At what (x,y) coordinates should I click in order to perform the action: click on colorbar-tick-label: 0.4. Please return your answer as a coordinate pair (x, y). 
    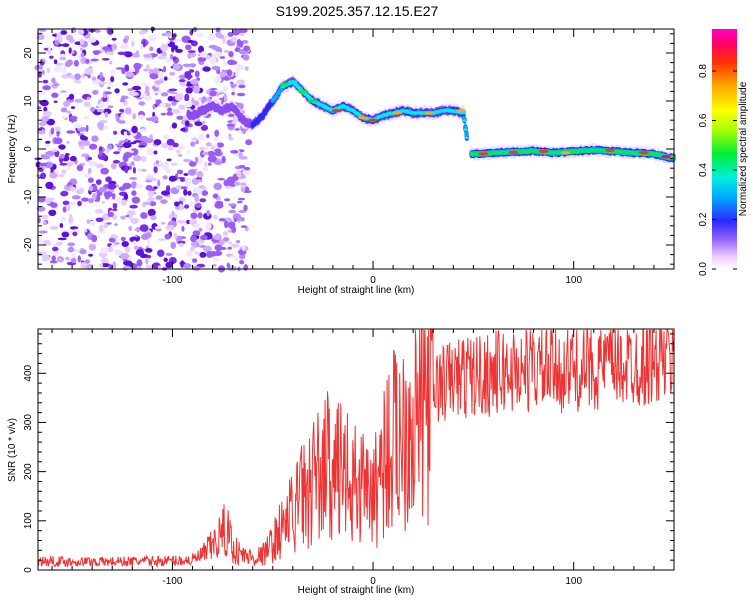
    Looking at the image, I should click on (703, 170).